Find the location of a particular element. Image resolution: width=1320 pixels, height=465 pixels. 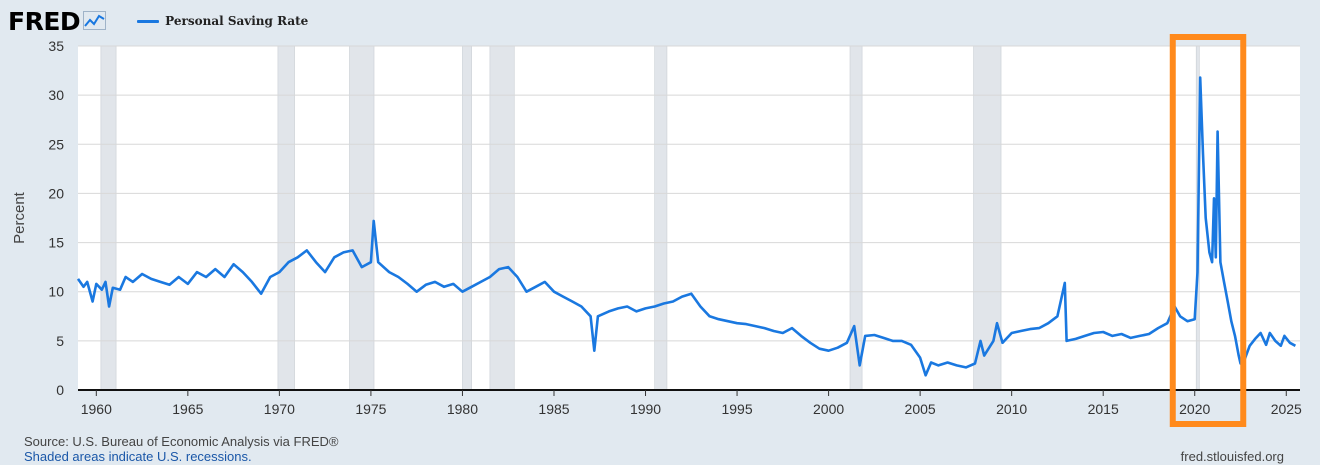

x-tick-label: 1980 is located at coordinates (462, 409).